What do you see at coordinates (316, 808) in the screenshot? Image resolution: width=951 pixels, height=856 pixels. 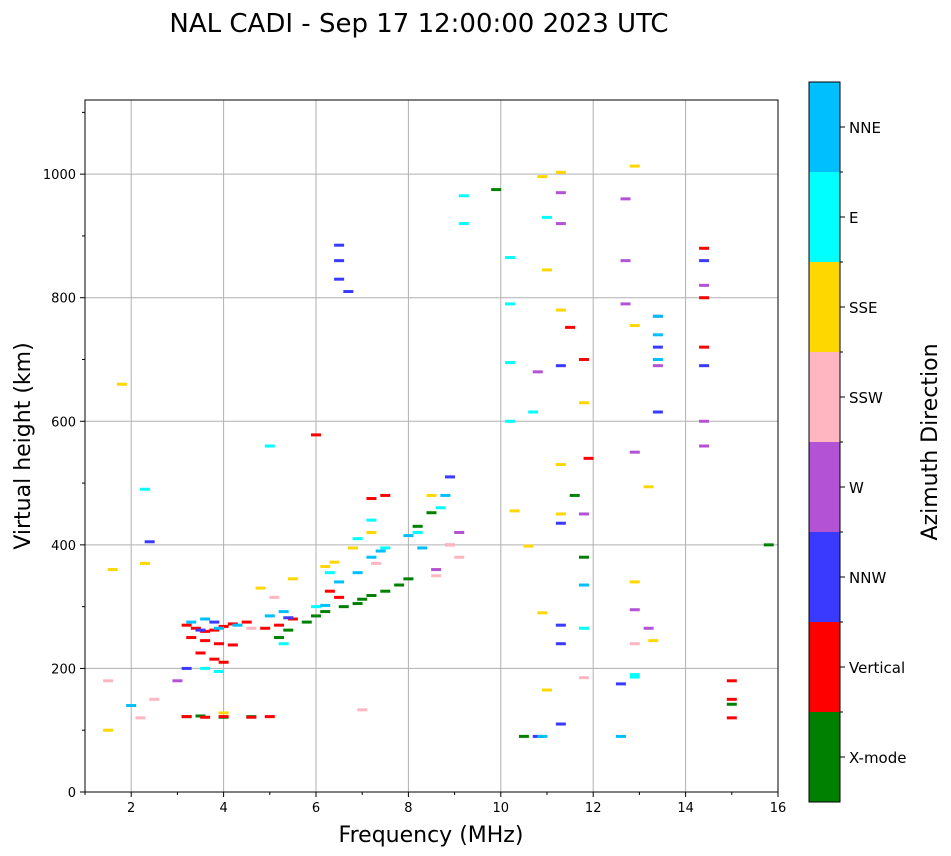 I see `x-tick-label: 6` at bounding box center [316, 808].